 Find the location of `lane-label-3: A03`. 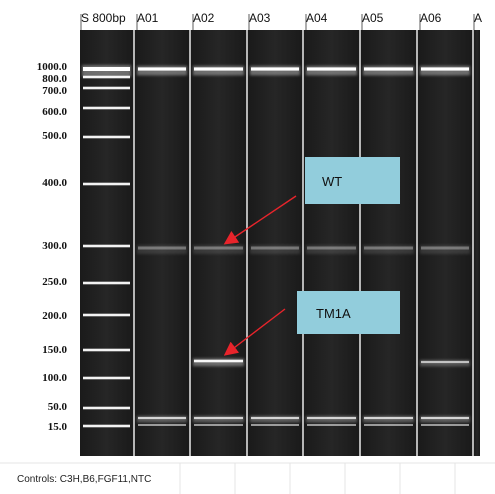

lane-label-3: A03 is located at coordinates (260, 18).